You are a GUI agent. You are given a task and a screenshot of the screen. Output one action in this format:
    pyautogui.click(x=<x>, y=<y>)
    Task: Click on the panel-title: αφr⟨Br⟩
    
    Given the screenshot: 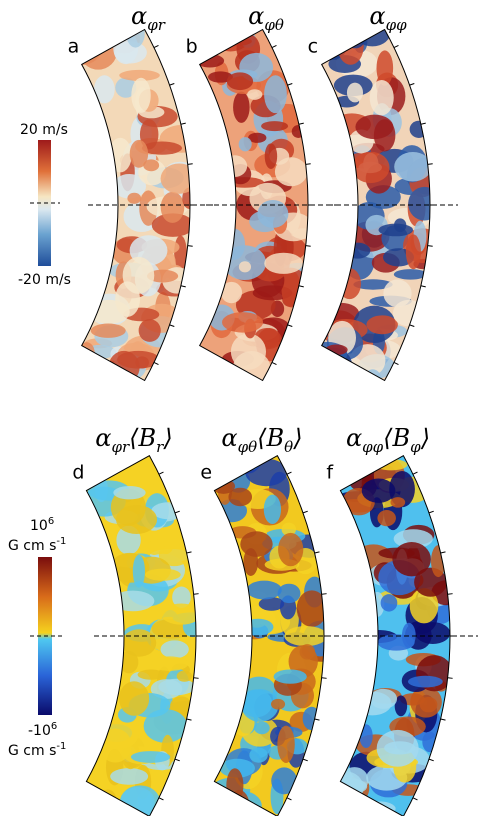 What is the action you would take?
    pyautogui.click(x=133, y=440)
    